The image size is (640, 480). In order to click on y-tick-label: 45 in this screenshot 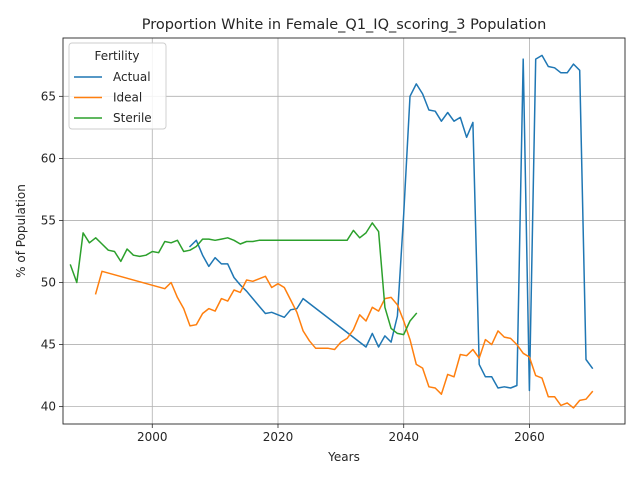, I will do `click(48, 345)`.